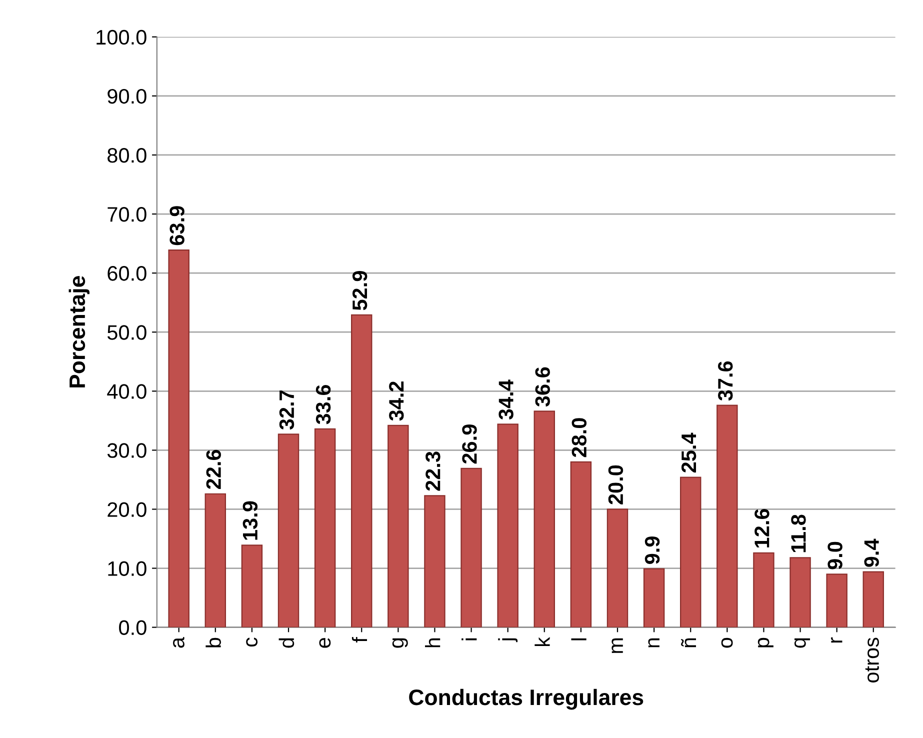 The image size is (923, 738). I want to click on data-label: 22.3, so click(433, 471).